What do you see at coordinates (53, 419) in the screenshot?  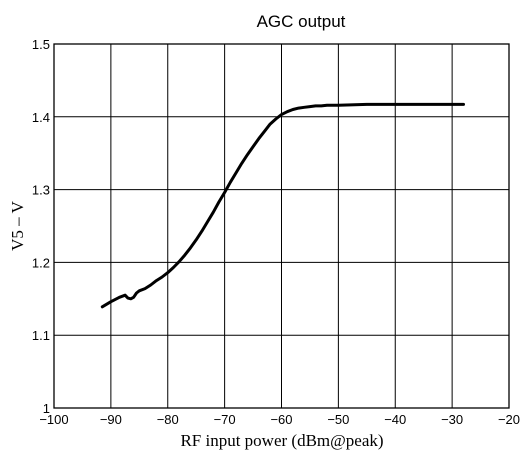 I see `x-tick-label: −100` at bounding box center [53, 419].